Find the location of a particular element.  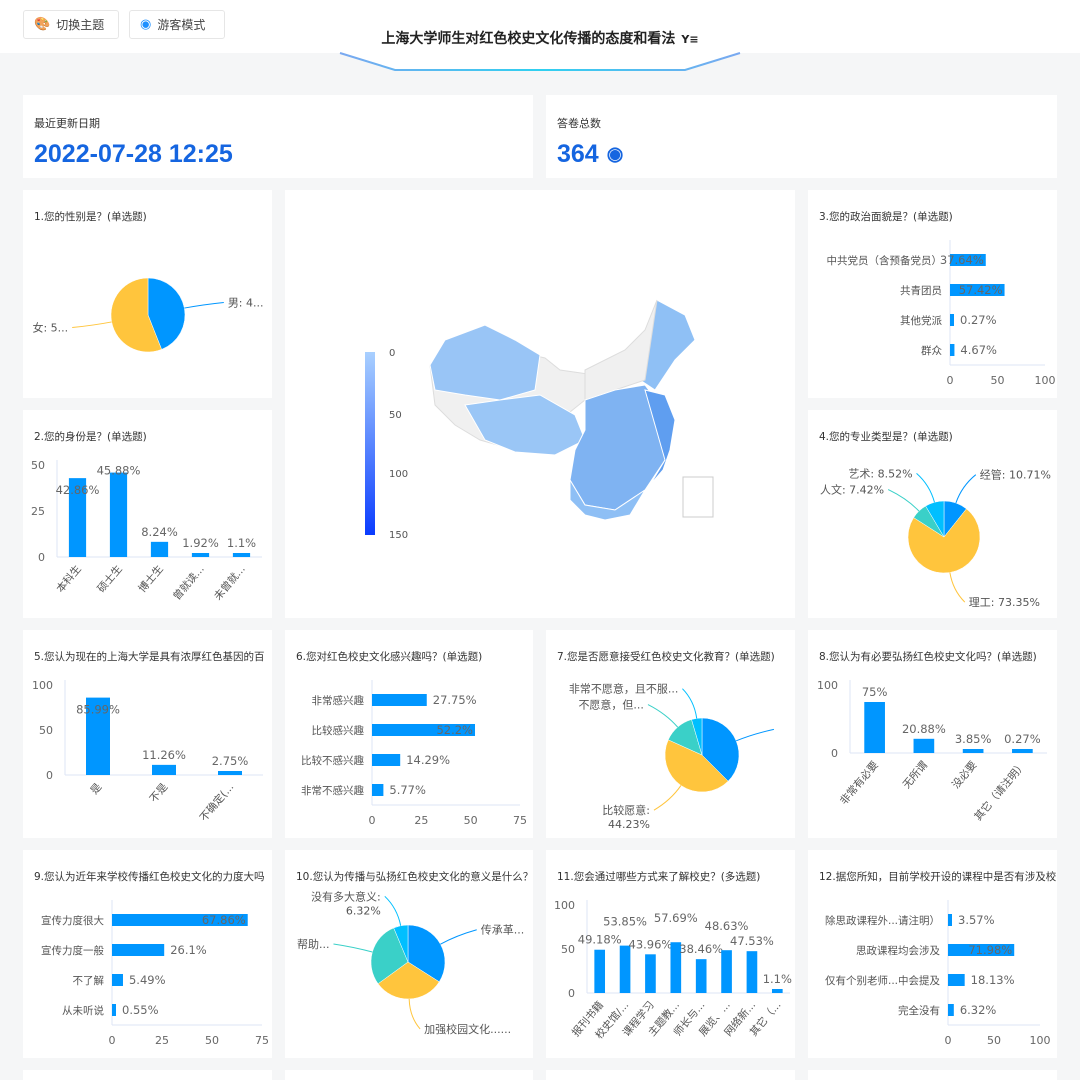

data-label: 0.55% is located at coordinates (140, 1010).